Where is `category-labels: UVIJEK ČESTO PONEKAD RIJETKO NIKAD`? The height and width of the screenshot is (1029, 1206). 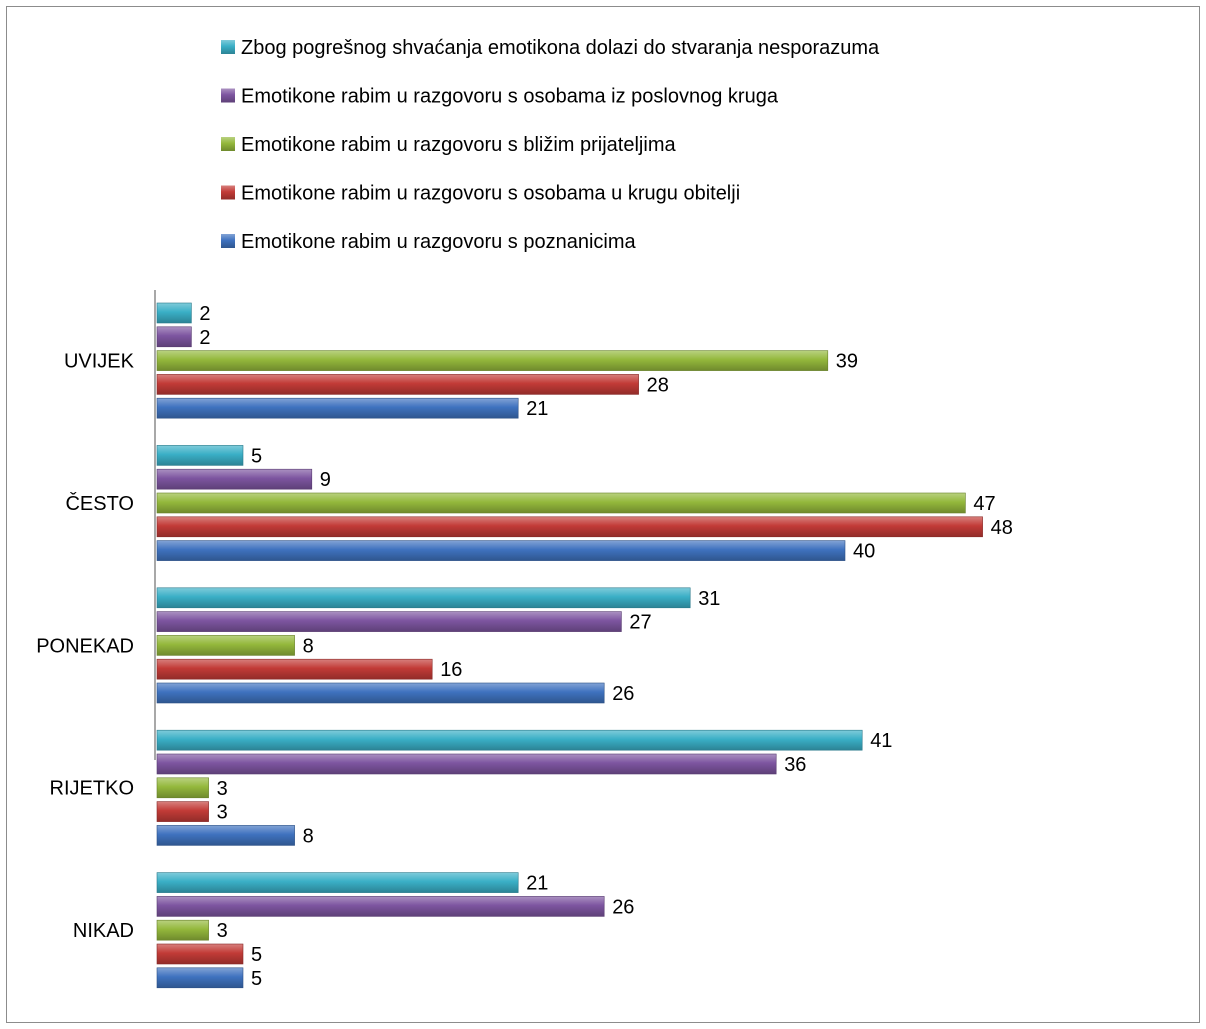 category-labels: UVIJEK ČESTO PONEKAD RIJETKO NIKAD is located at coordinates (85, 647).